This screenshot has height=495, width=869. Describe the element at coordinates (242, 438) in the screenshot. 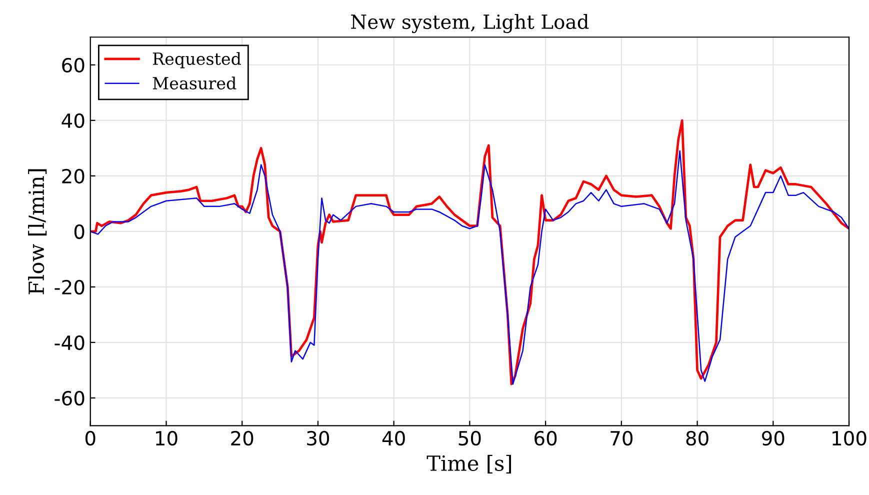

I see `x-tick-label: 20` at that location.